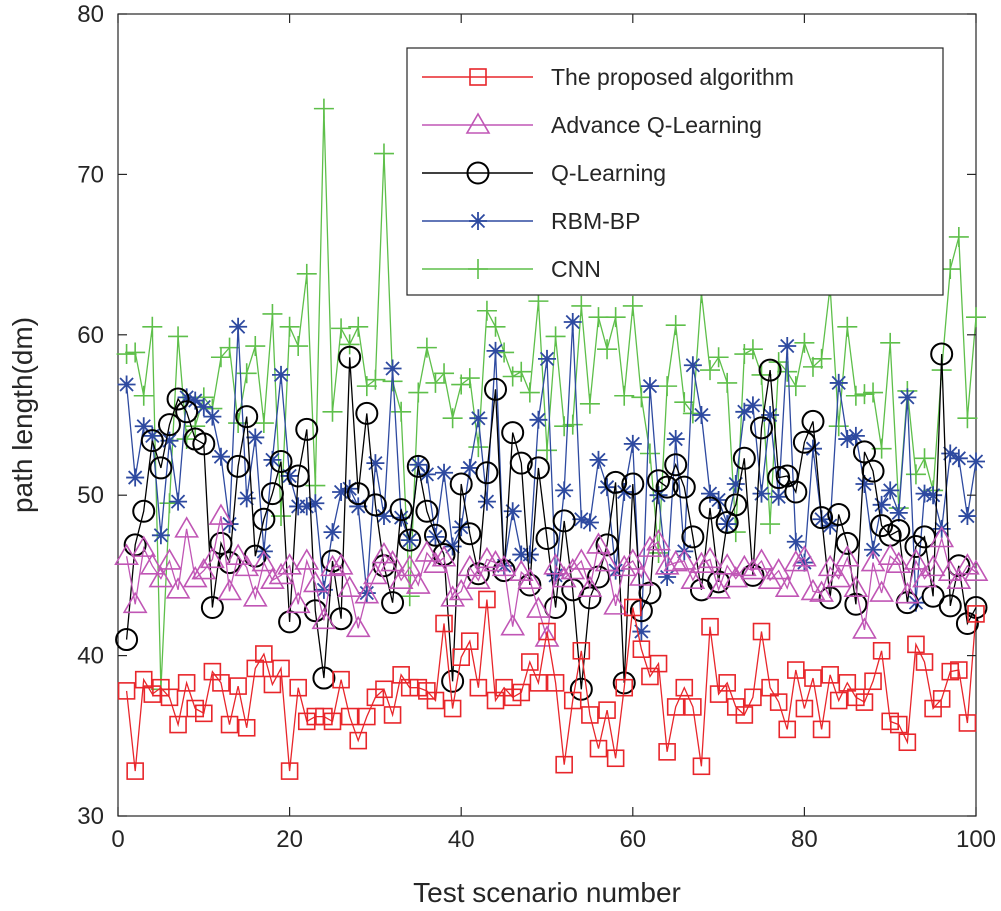  What do you see at coordinates (804, 839) in the screenshot?
I see `x-tick-label: 80` at bounding box center [804, 839].